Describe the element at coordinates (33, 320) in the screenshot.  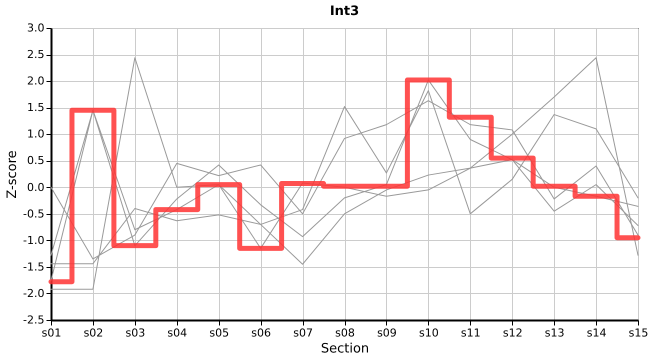
I see `y-tick-label: -2.5` at that location.